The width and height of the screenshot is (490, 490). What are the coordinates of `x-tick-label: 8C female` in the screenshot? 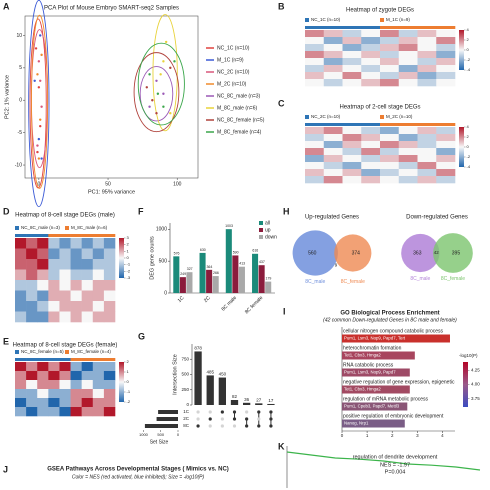 It's located at (254, 305).